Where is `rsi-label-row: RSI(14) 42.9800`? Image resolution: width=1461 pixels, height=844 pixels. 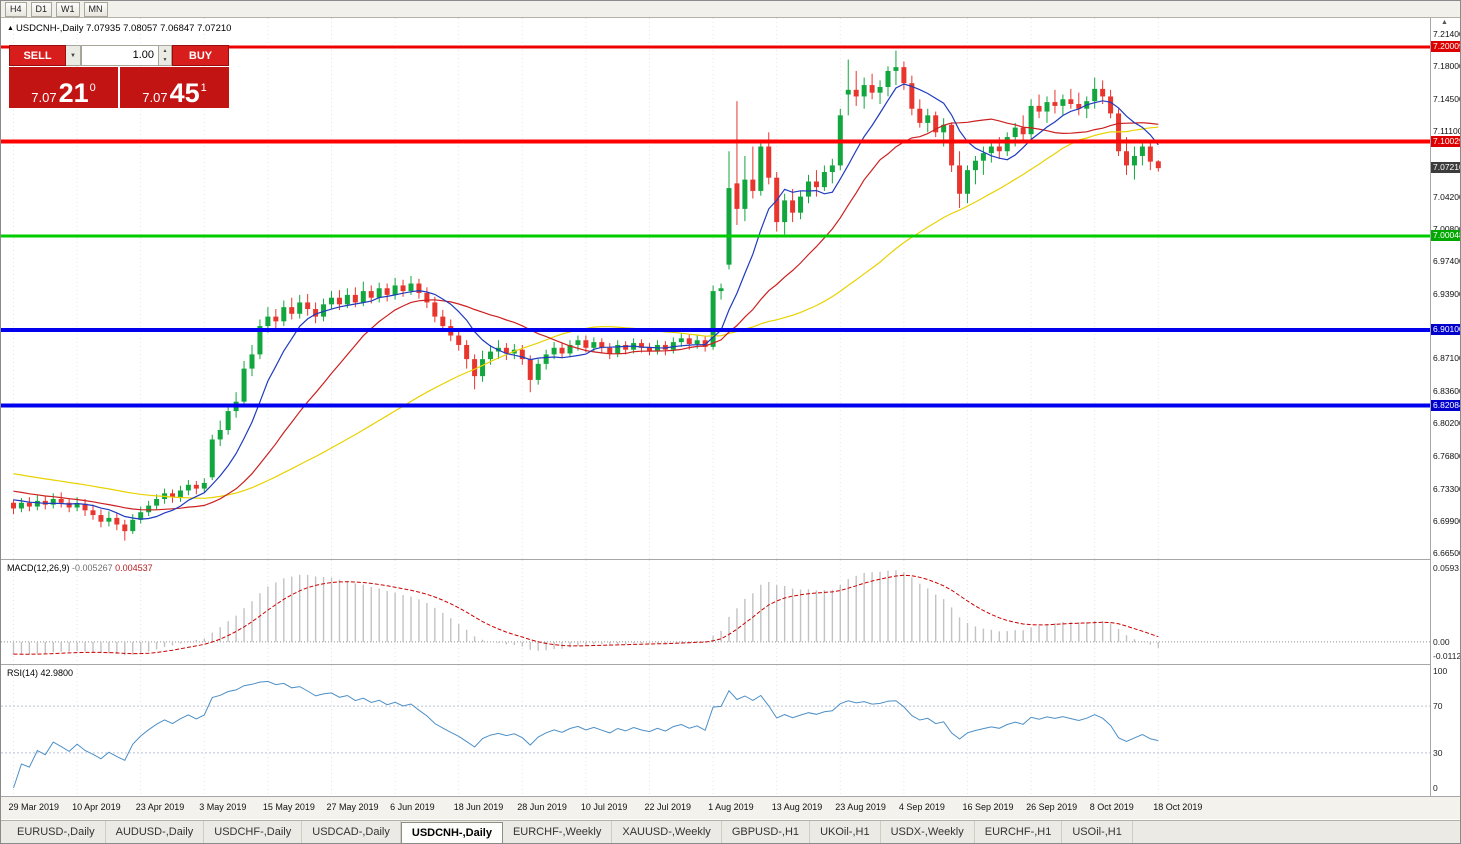
rsi-label-row: RSI(14) 42.9800 is located at coordinates (40, 673).